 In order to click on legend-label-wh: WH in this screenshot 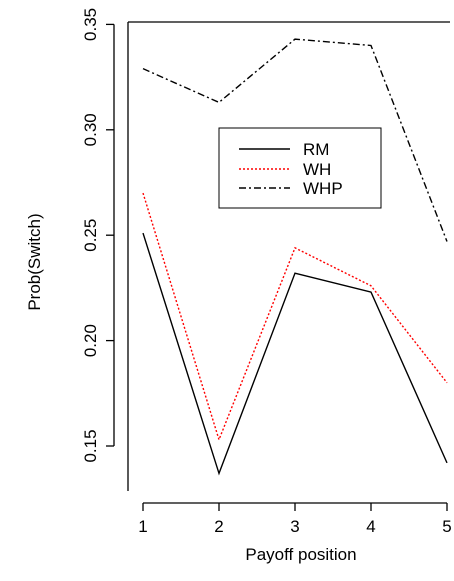, I will do `click(317, 169)`.